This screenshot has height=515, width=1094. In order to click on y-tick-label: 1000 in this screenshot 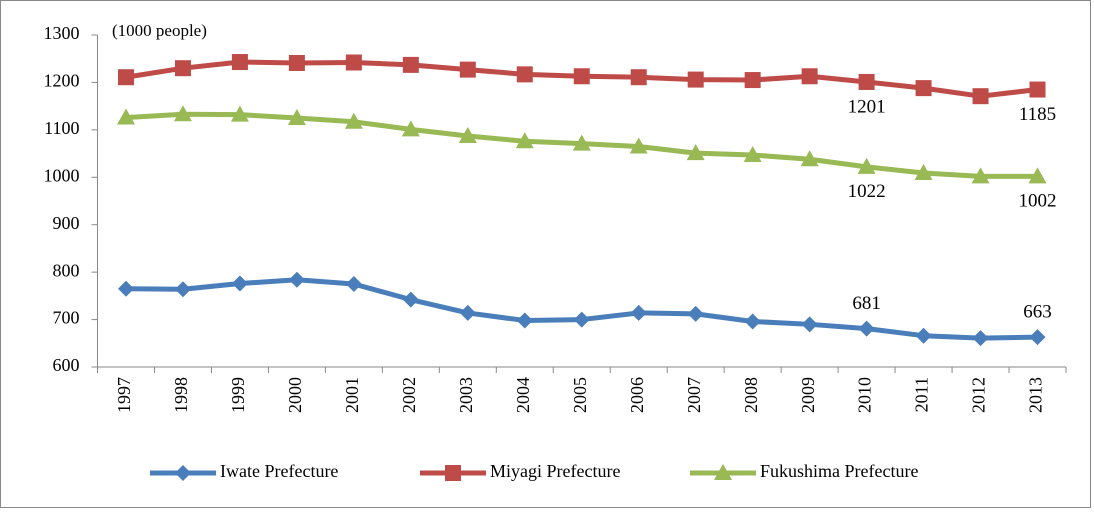, I will do `click(62, 175)`.